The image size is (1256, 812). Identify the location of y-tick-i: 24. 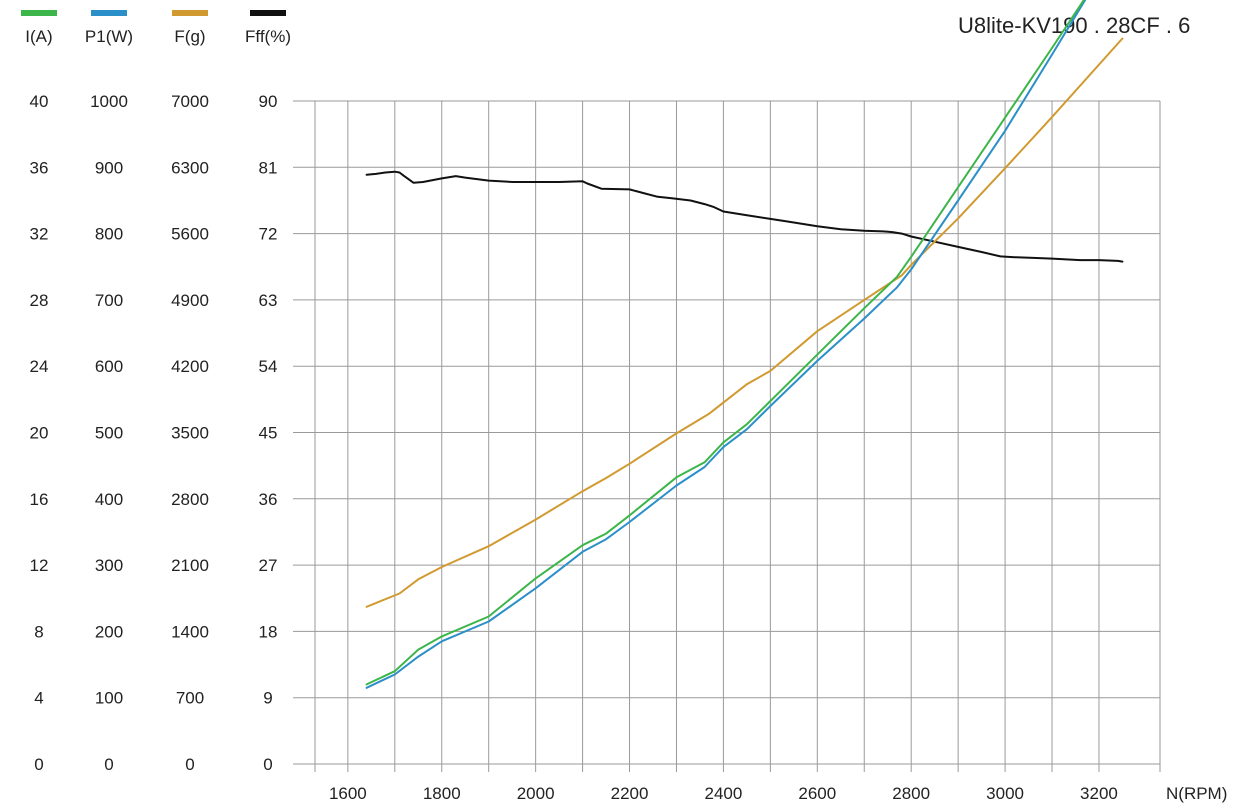
(39, 366).